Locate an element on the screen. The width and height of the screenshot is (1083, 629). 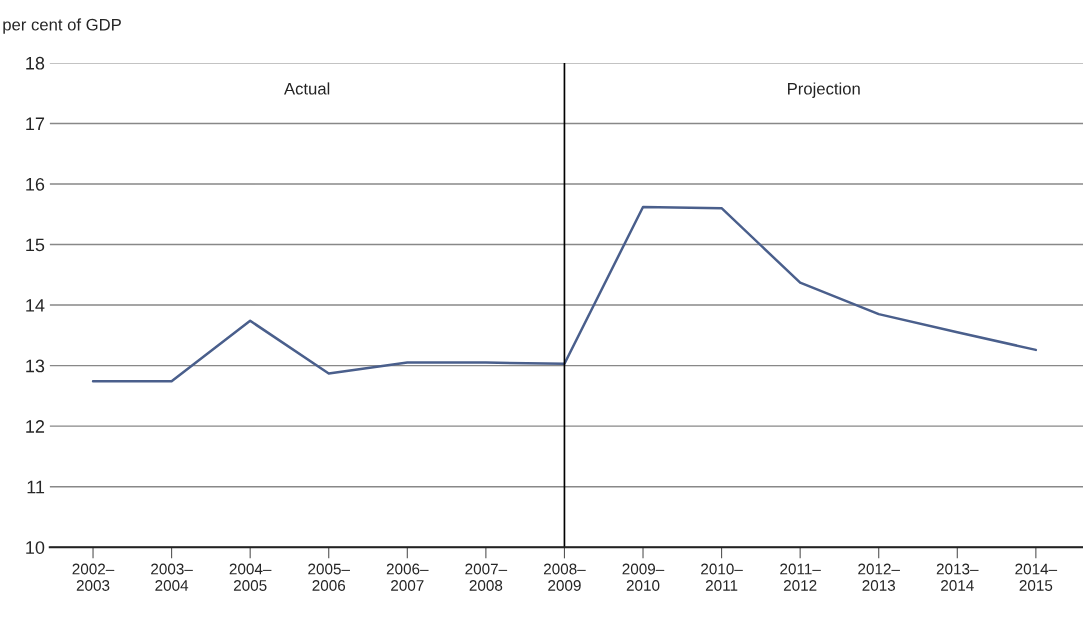
y-tick-label: 11 is located at coordinates (36, 487).